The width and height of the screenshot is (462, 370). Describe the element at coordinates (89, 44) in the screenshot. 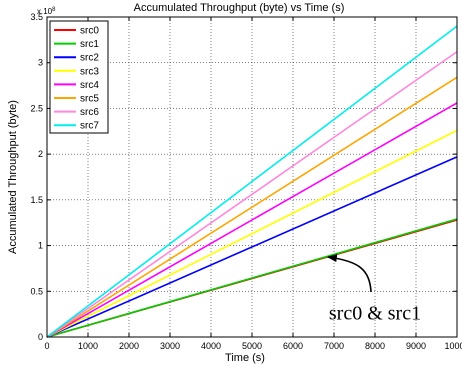

I see `legend-label-src1: src1` at that location.